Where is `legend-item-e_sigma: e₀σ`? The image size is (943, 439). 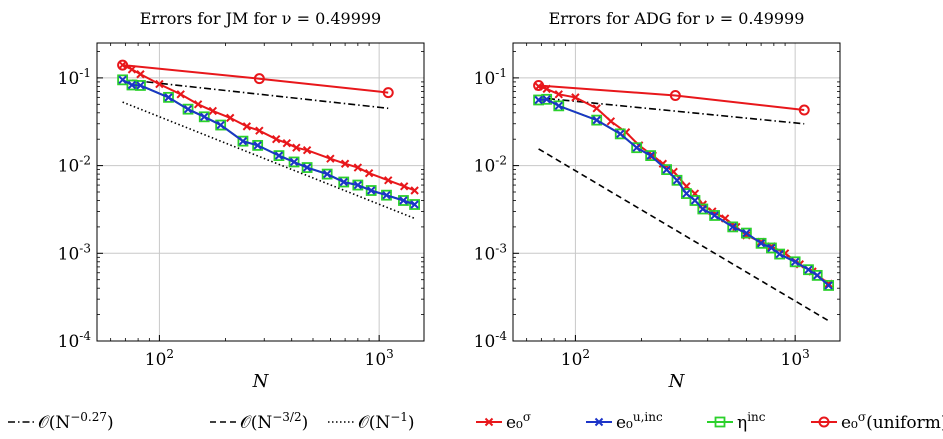 legend-item-e_sigma: e₀σ is located at coordinates (503, 421).